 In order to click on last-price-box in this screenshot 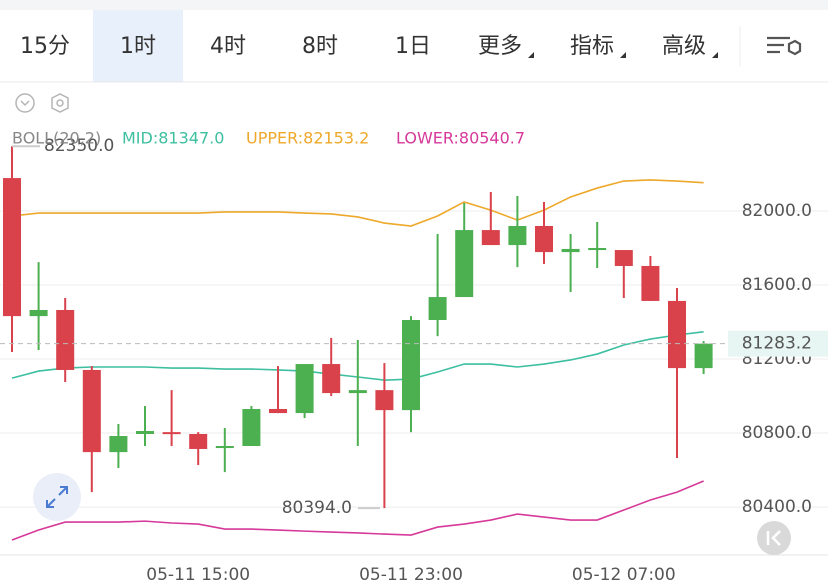, I will do `click(778, 343)`.